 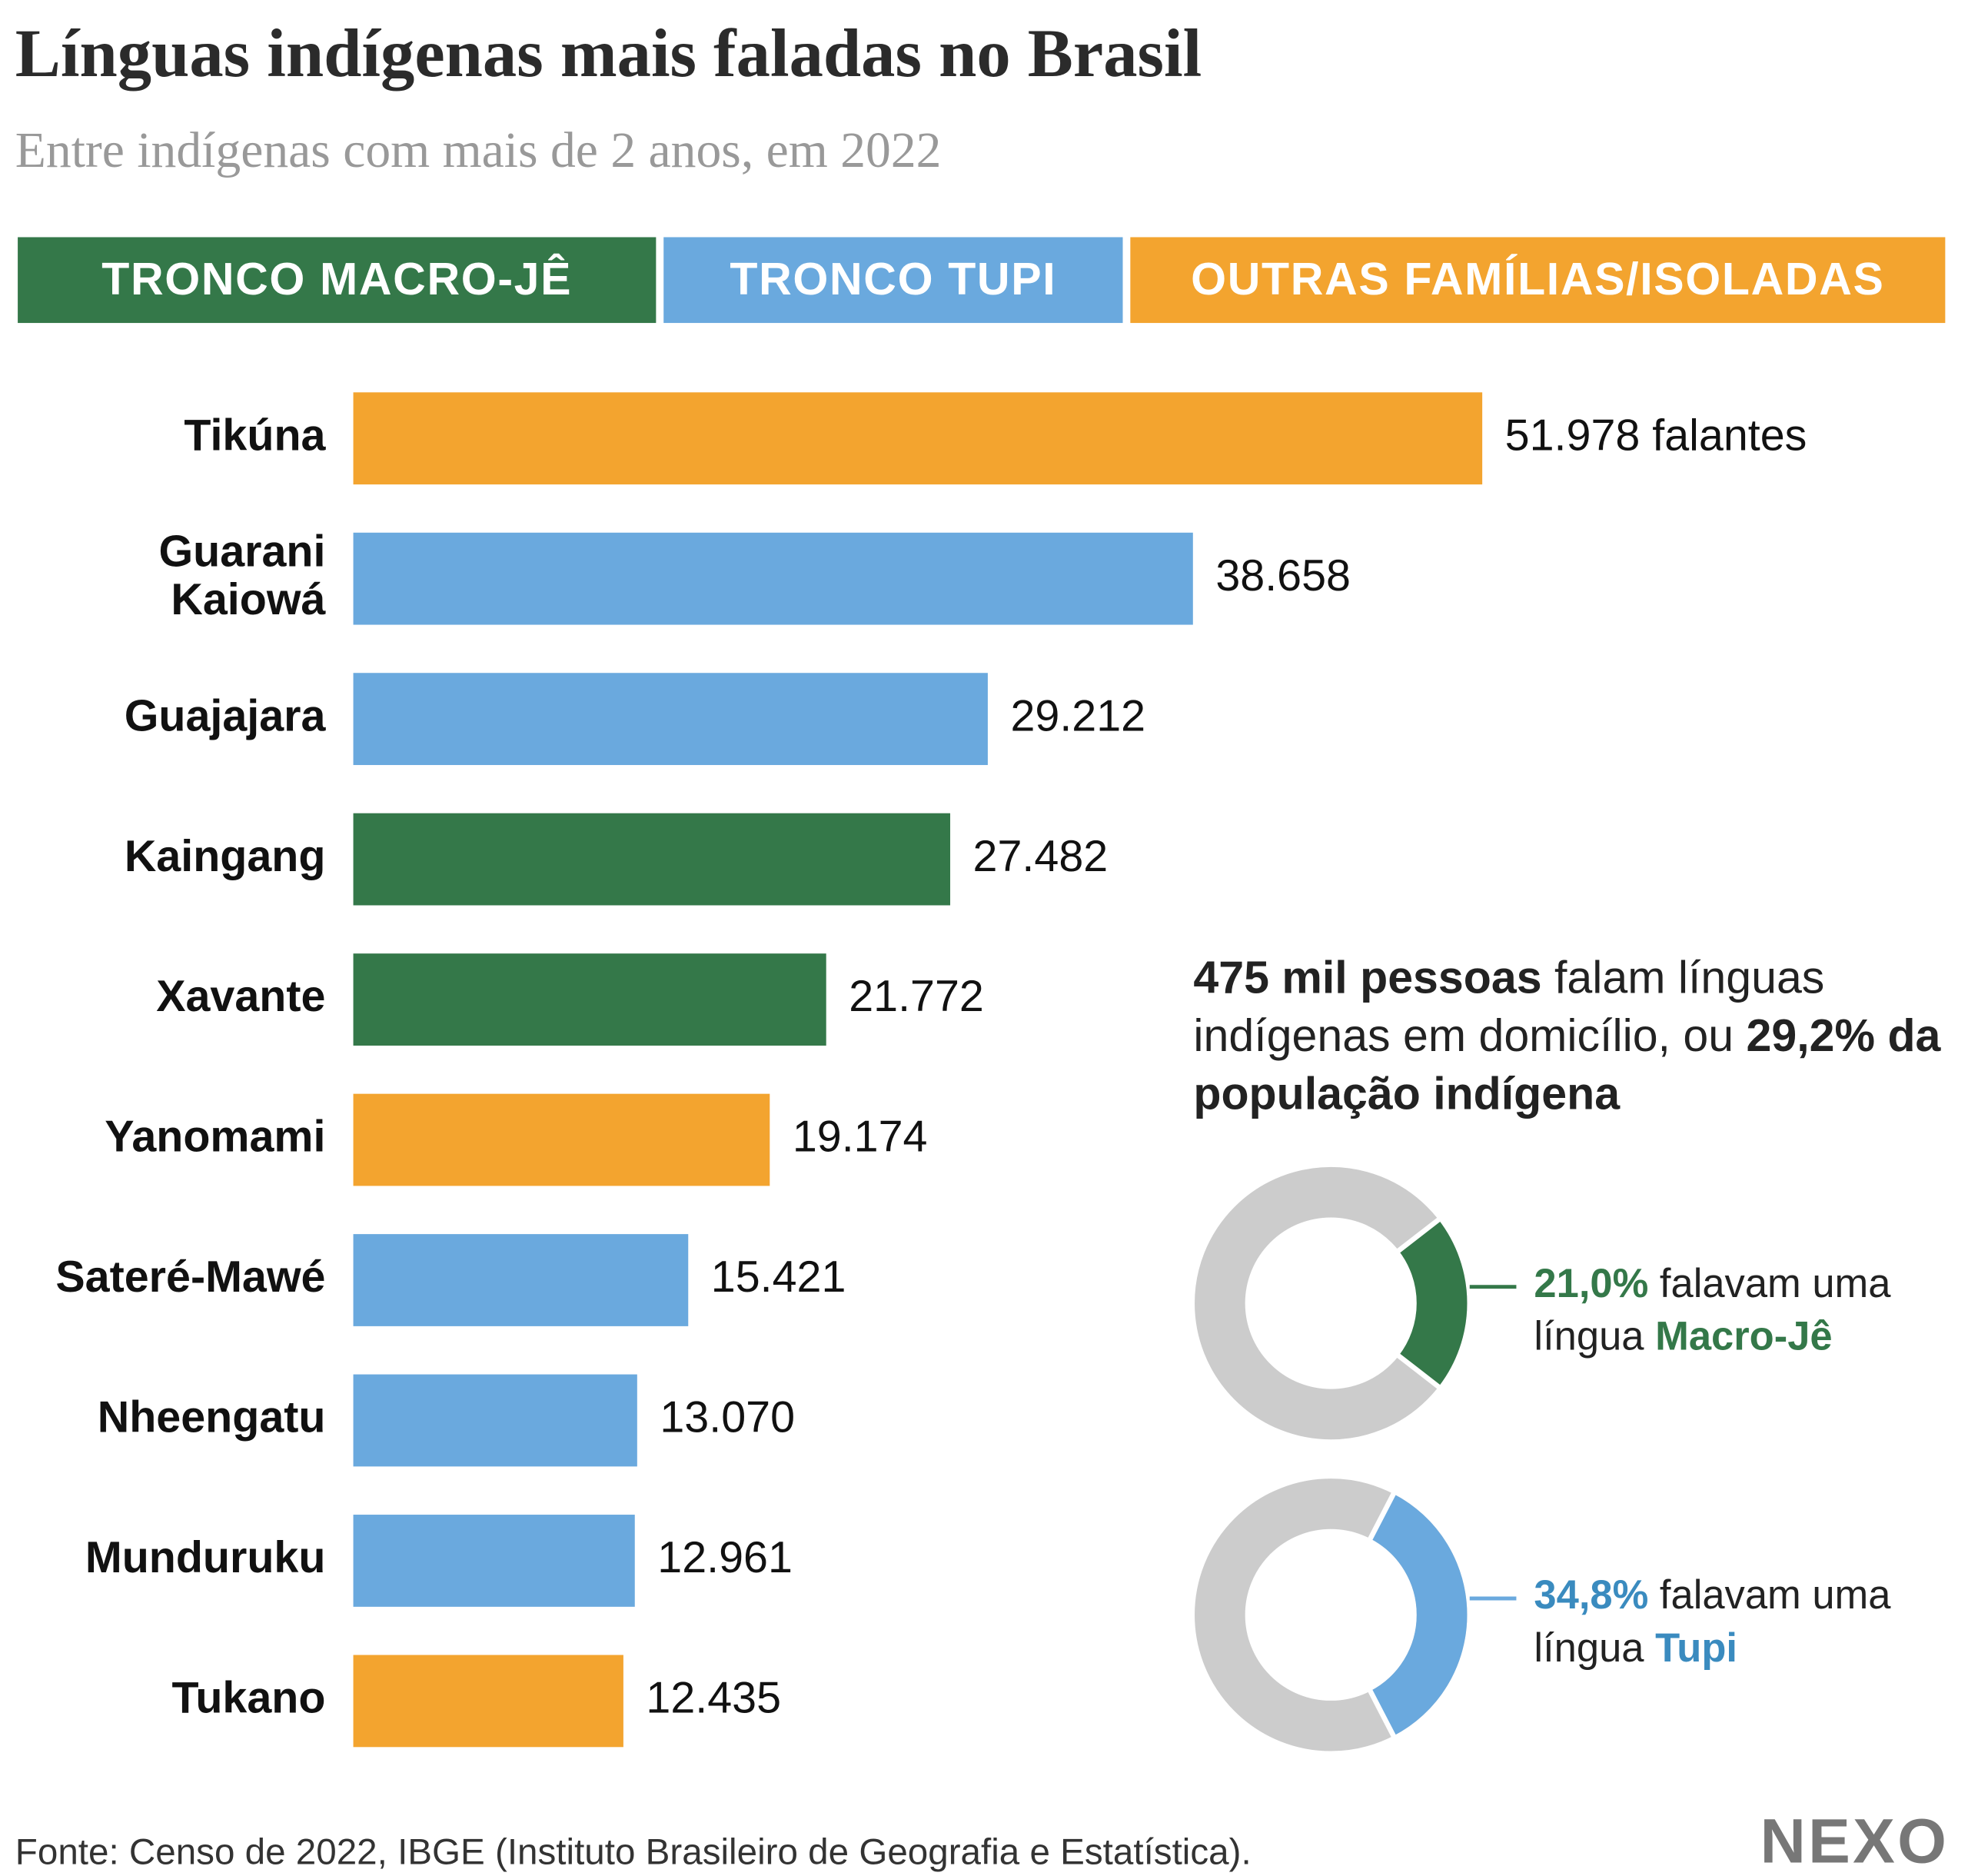 I want to click on legend-label: TRONCO MACRO-JÊ, so click(x=336, y=278).